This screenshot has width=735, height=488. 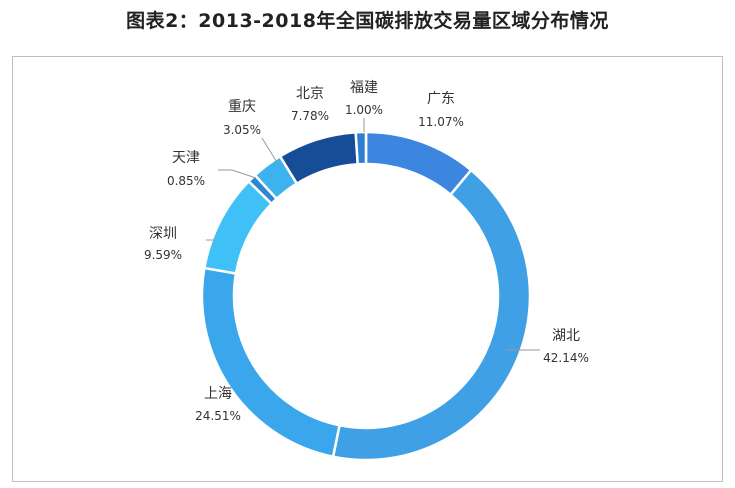 What do you see at coordinates (270, 151) in the screenshot?
I see `leader-line-重庆` at bounding box center [270, 151].